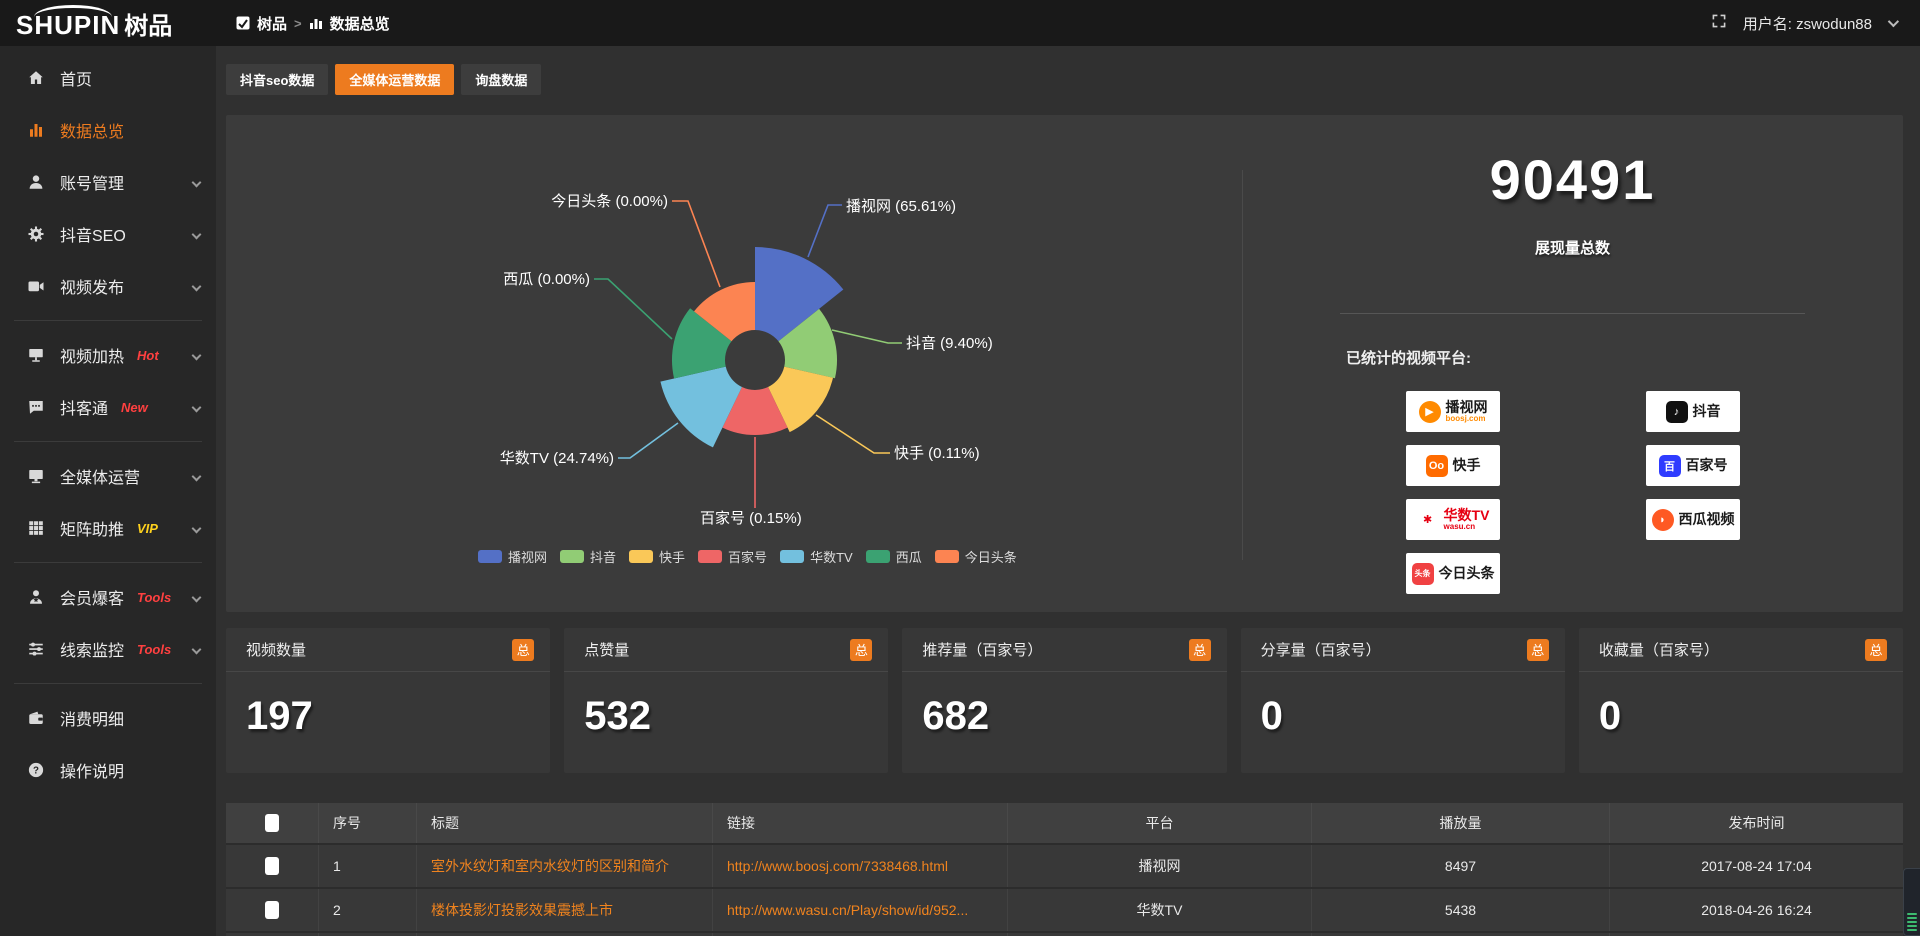 The width and height of the screenshot is (1920, 936). I want to click on sidebar-item-矩阵助推: 矩阵助推 VIP, so click(108, 528).